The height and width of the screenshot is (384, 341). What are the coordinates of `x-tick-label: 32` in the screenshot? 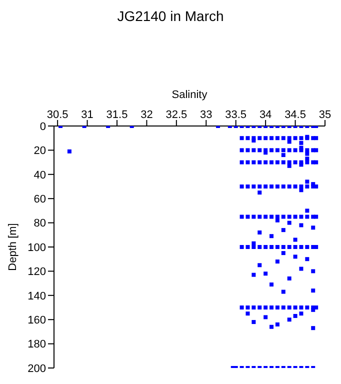 It's located at (146, 115).